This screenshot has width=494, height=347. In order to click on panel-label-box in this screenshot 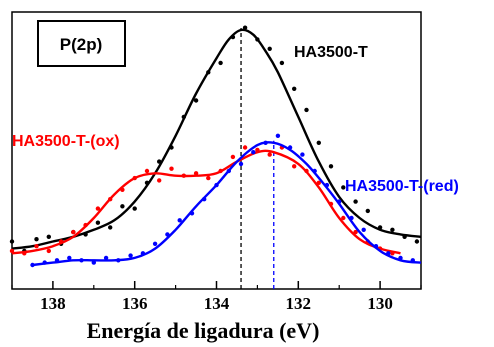, I will do `click(81, 43)`.